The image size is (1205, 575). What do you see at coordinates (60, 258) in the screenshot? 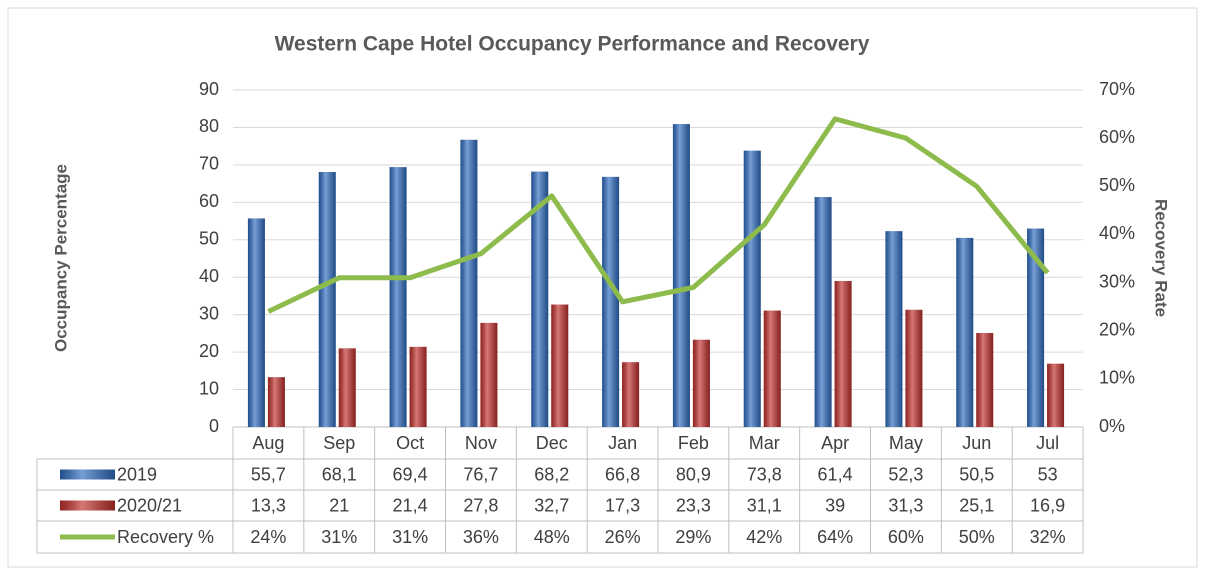
I see `y-axis-title: Occupancy Percentage` at bounding box center [60, 258].